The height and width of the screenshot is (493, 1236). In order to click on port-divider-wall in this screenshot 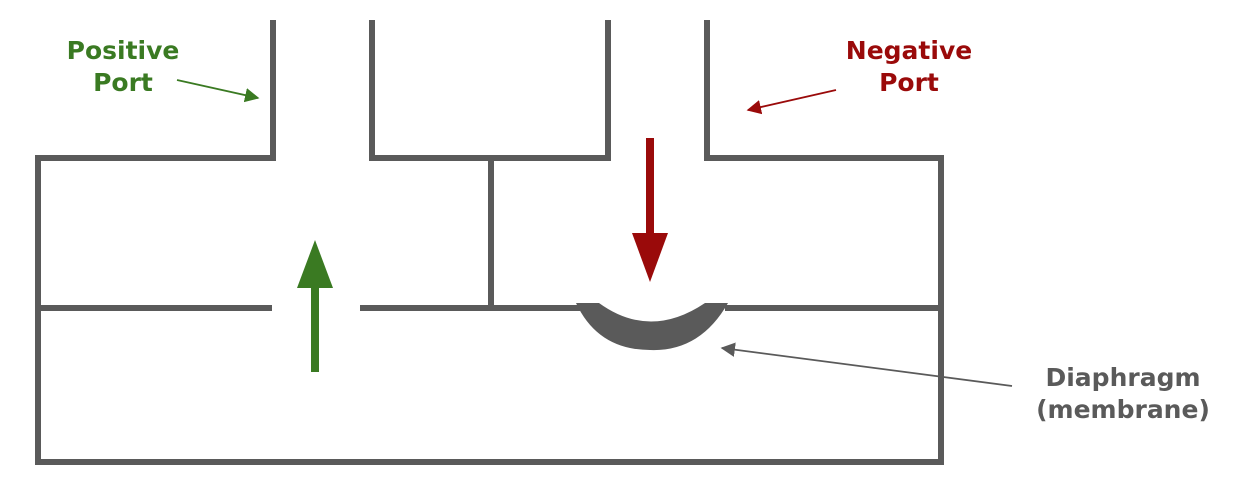, I will do `click(490, 90)`.